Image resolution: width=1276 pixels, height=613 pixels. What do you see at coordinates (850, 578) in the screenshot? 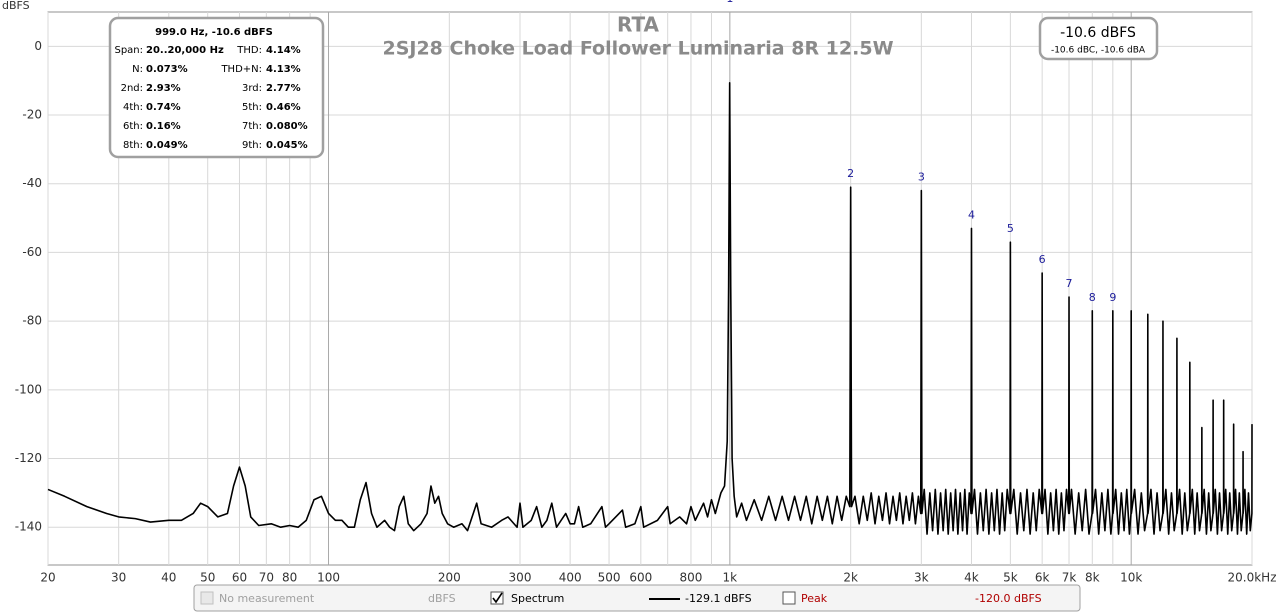
I see `x-tick-label: 2k` at bounding box center [850, 578].